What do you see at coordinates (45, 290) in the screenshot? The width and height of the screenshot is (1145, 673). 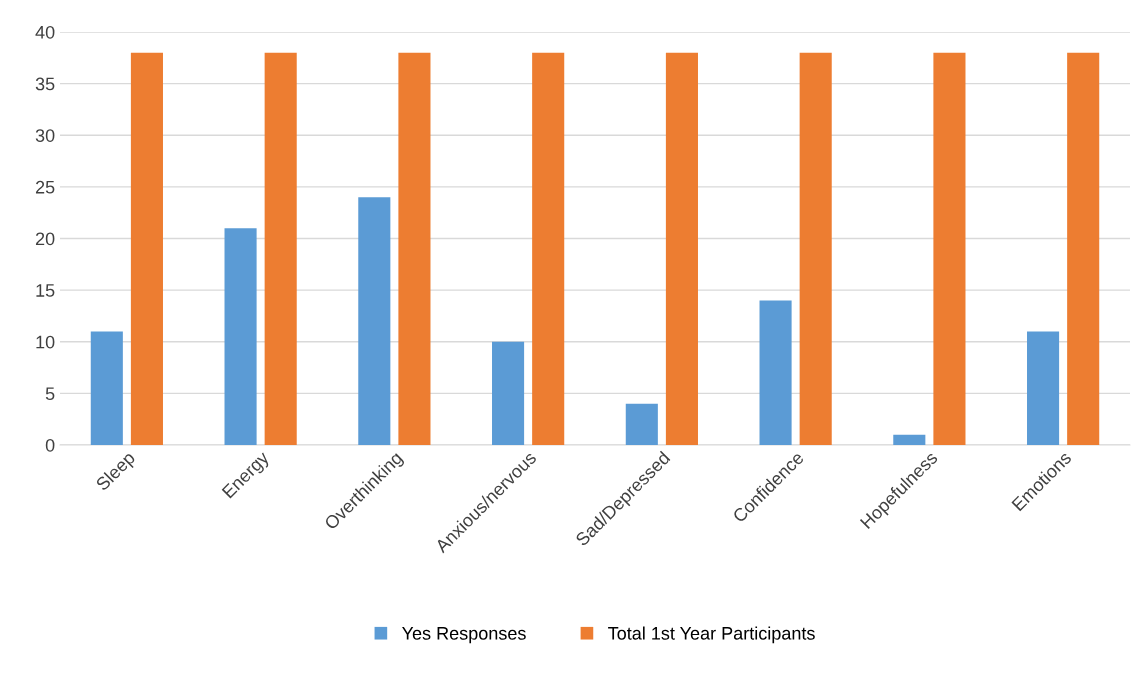 I see `y-tick-label: 15` at bounding box center [45, 290].